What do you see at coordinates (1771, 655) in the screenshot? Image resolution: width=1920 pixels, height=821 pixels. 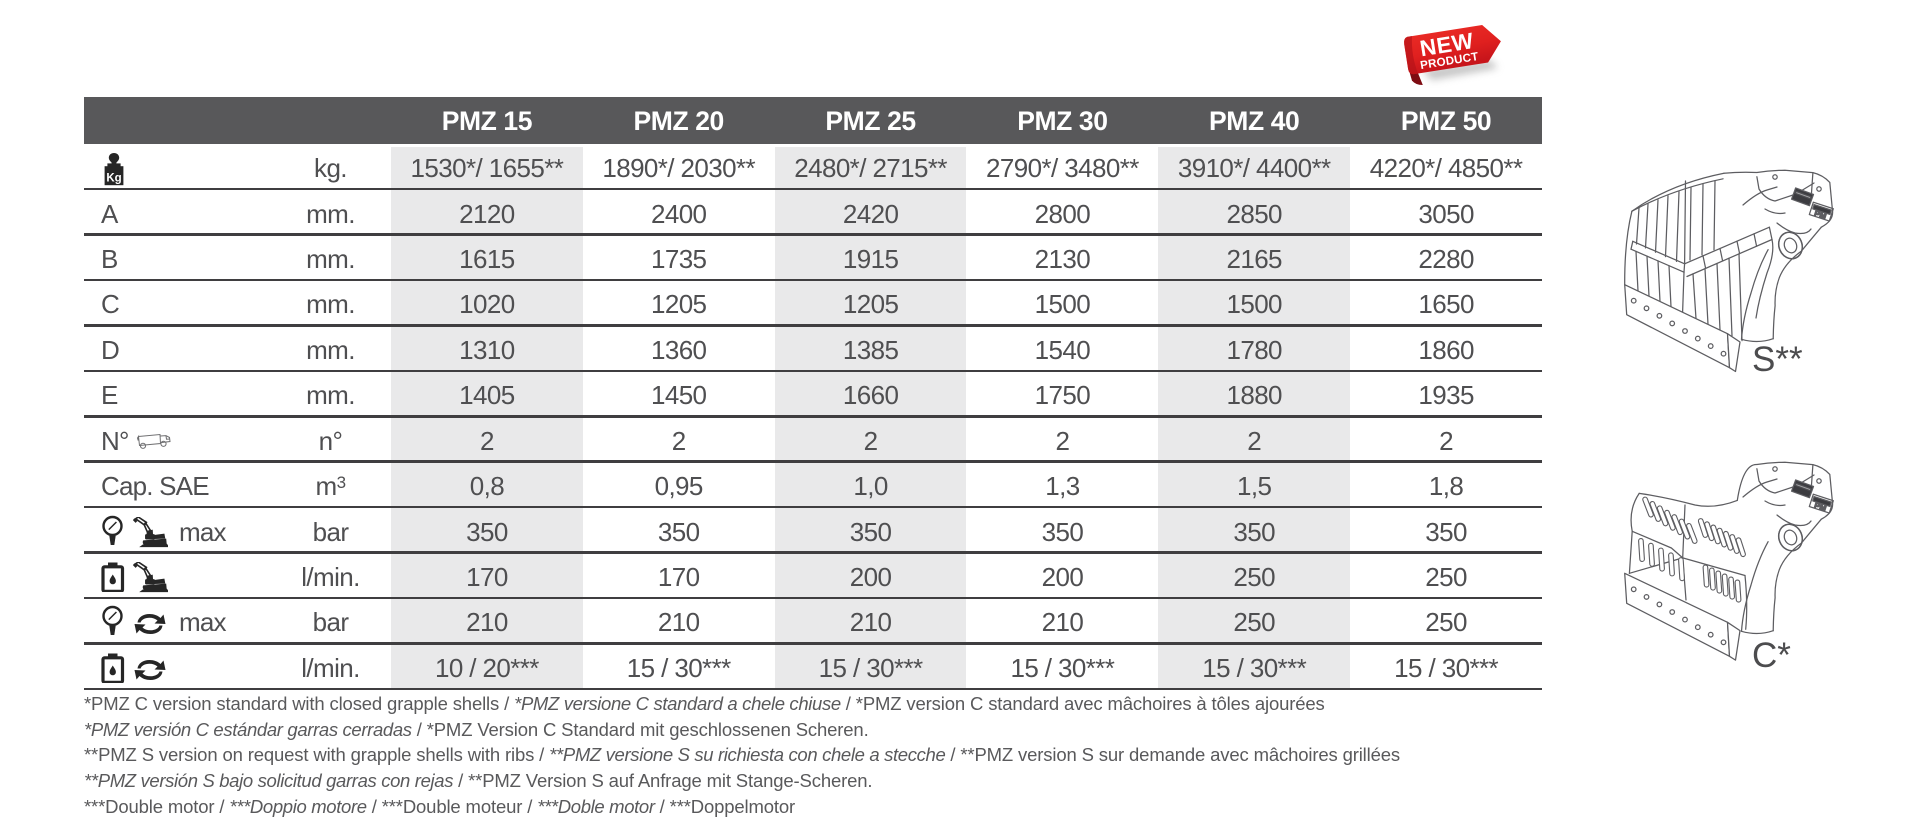 I see `svg-text: C*` at bounding box center [1771, 655].